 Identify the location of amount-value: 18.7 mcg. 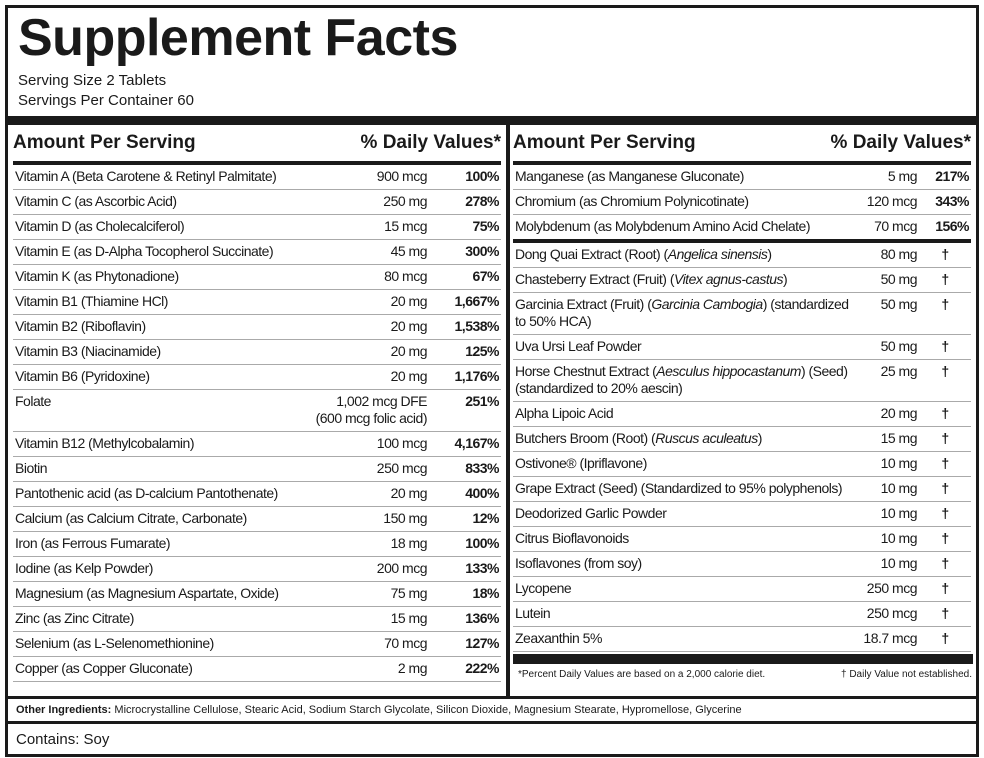
(890, 638).